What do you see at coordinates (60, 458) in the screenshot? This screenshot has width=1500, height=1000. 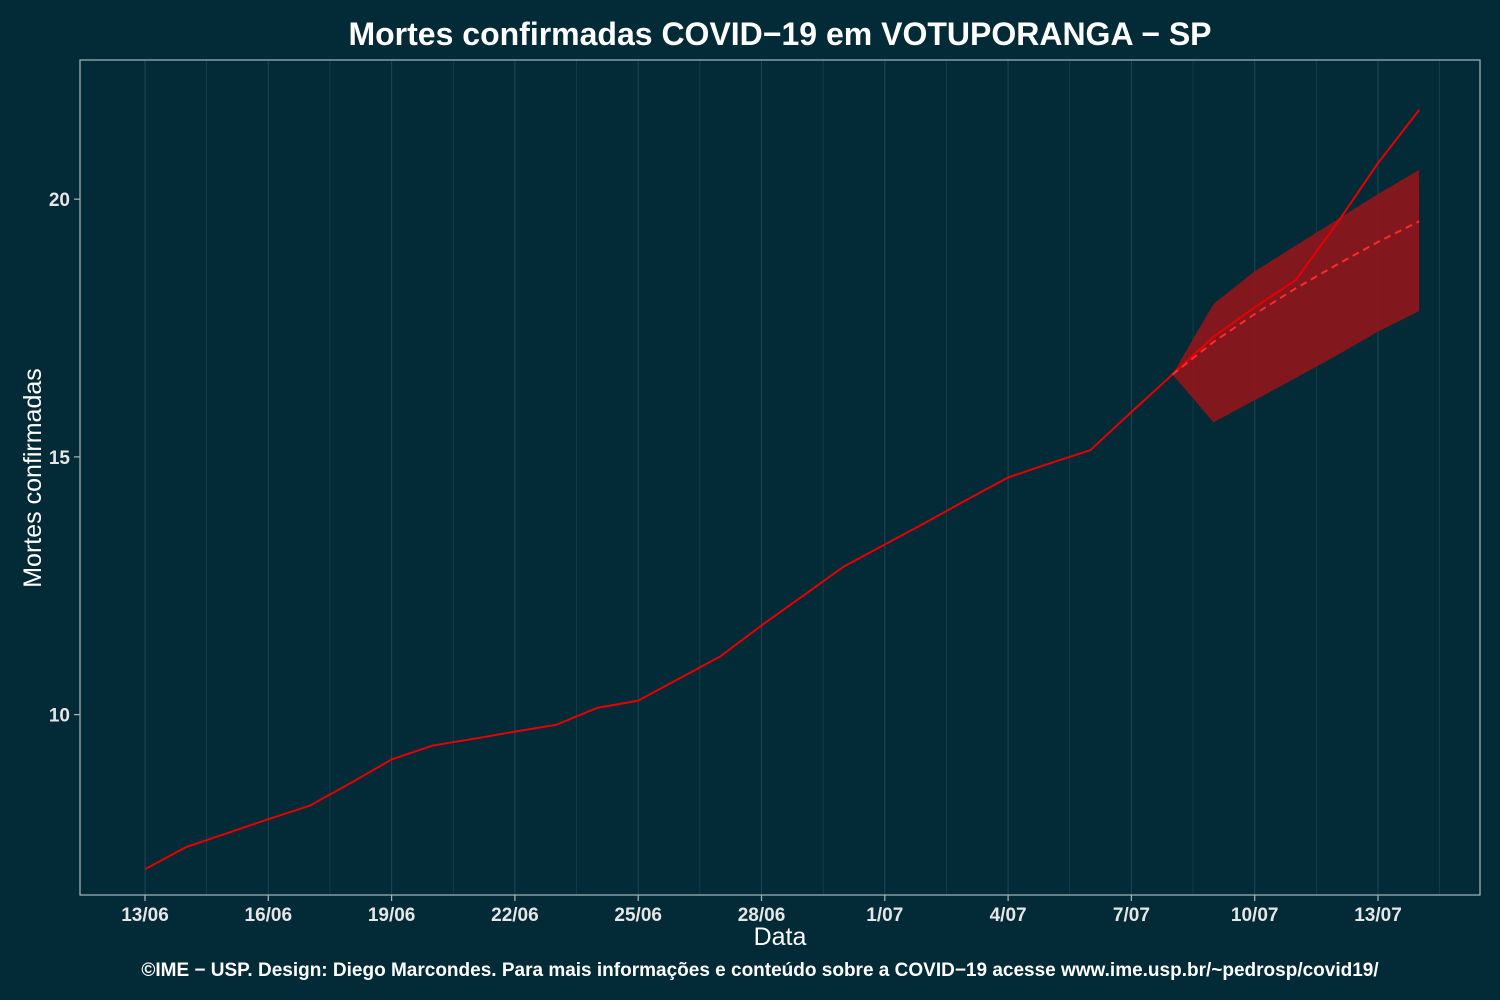 I see `y-tick-label: 15` at bounding box center [60, 458].